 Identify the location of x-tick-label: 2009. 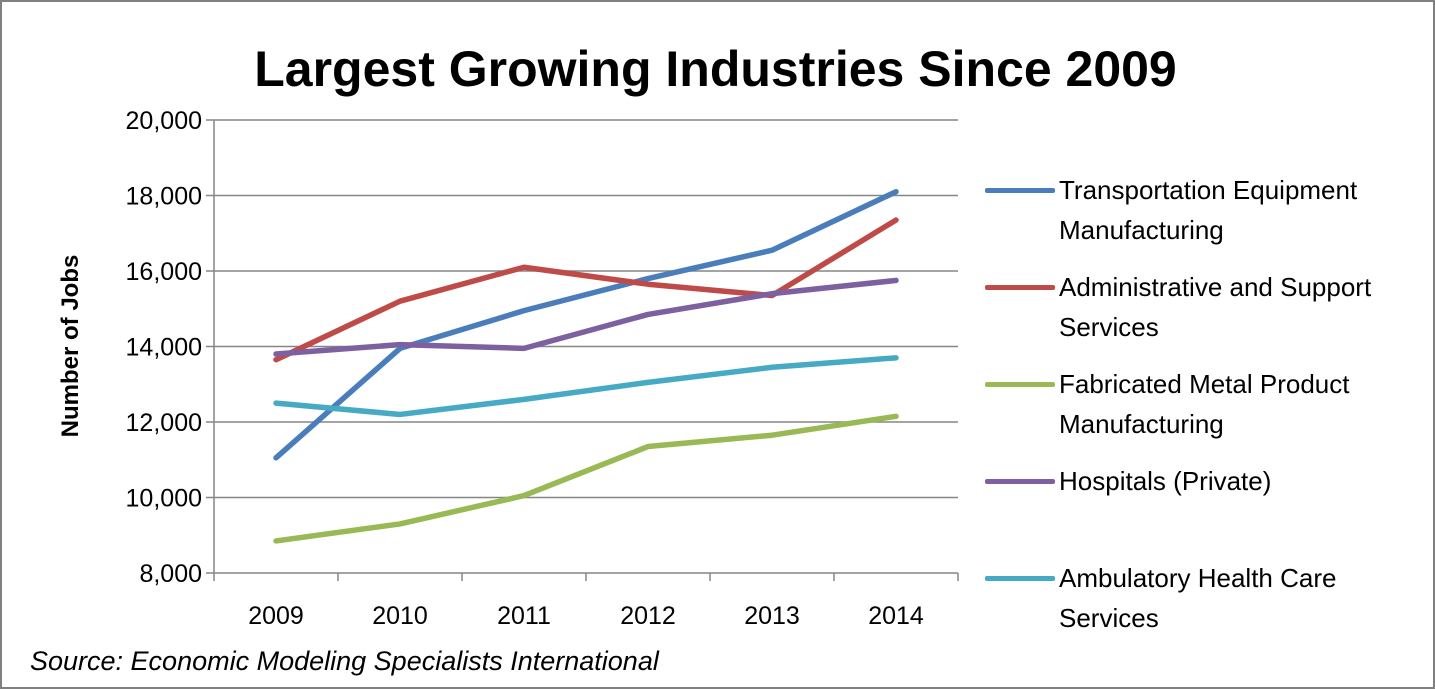
(276, 616).